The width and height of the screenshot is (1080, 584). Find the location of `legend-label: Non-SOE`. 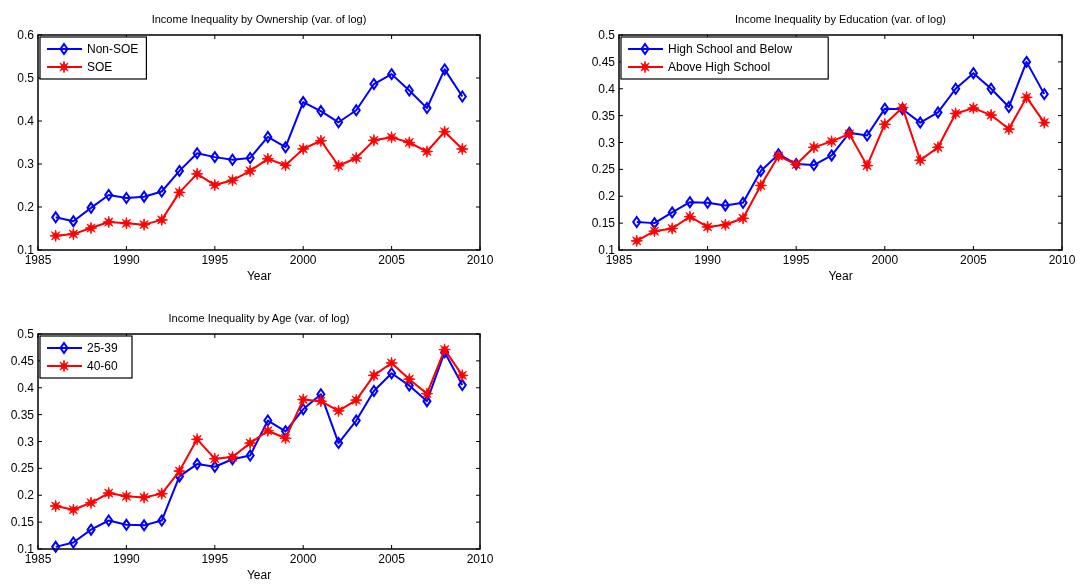

legend-label: Non-SOE is located at coordinates (113, 49).